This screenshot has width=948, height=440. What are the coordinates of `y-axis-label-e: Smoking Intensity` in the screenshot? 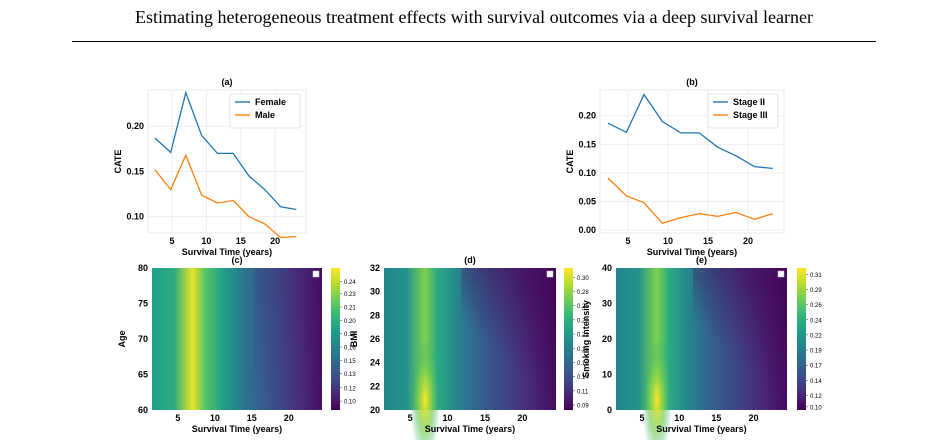 It's located at (586, 339).